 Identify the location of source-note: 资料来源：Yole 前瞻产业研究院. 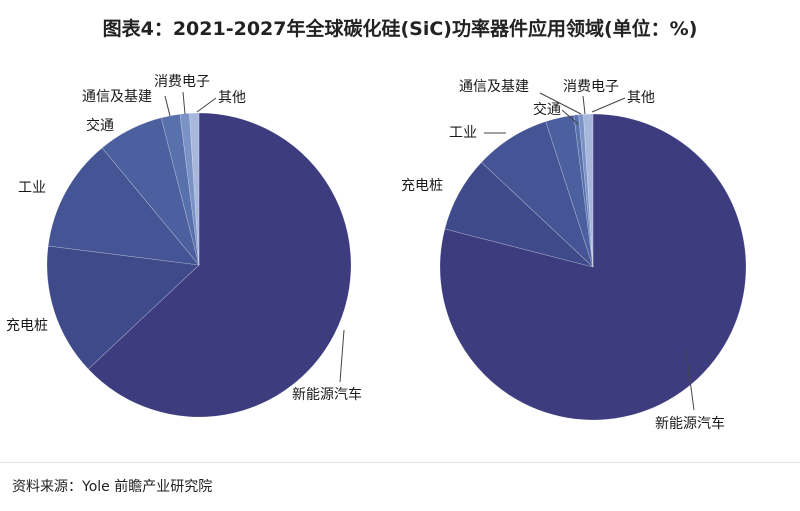
(112, 487).